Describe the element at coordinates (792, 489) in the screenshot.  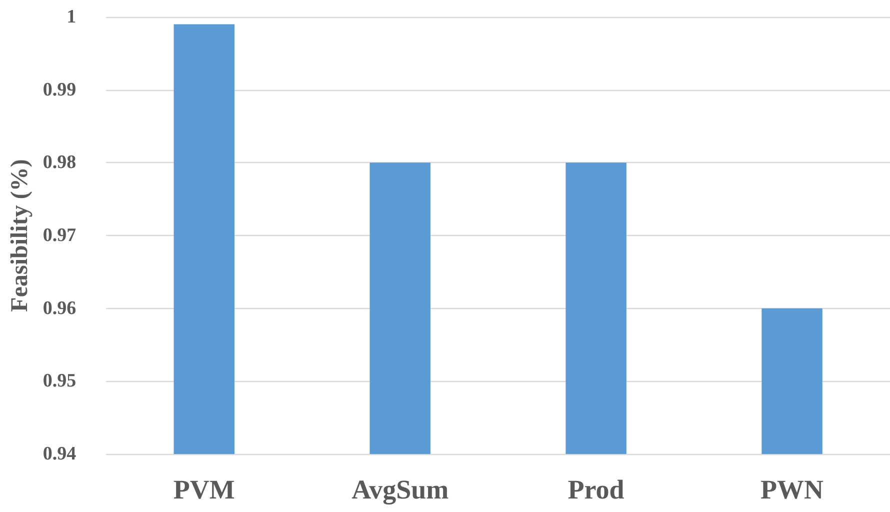
I see `x-tick-label: PWN` at that location.